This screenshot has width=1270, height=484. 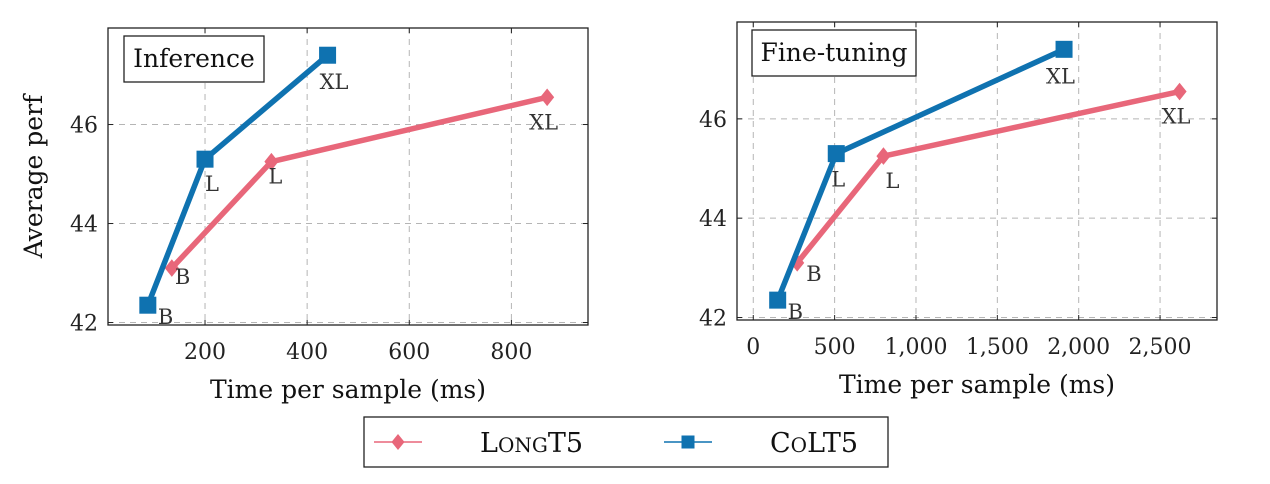 What do you see at coordinates (1160, 347) in the screenshot?
I see `x-tick-label: 2,500` at bounding box center [1160, 347].